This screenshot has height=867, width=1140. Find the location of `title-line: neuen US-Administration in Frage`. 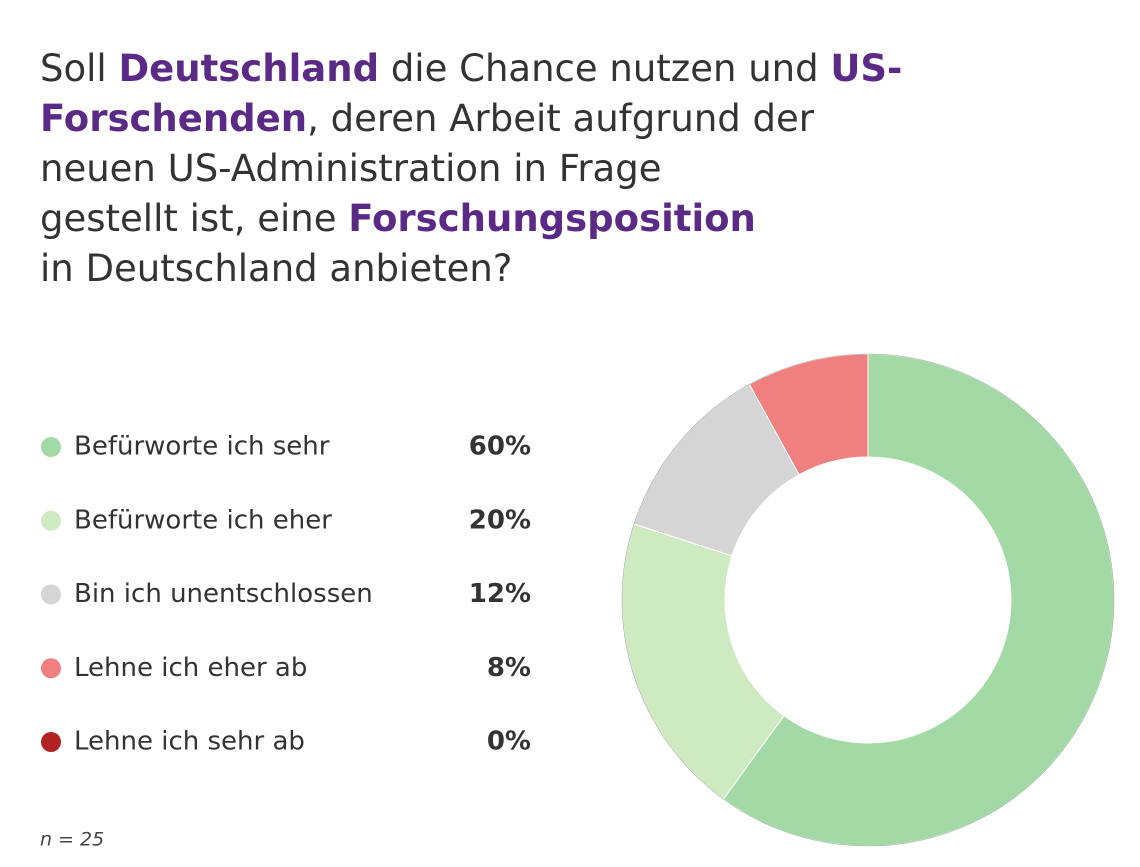

title-line: neuen US-Administration in Frage is located at coordinates (471, 169).